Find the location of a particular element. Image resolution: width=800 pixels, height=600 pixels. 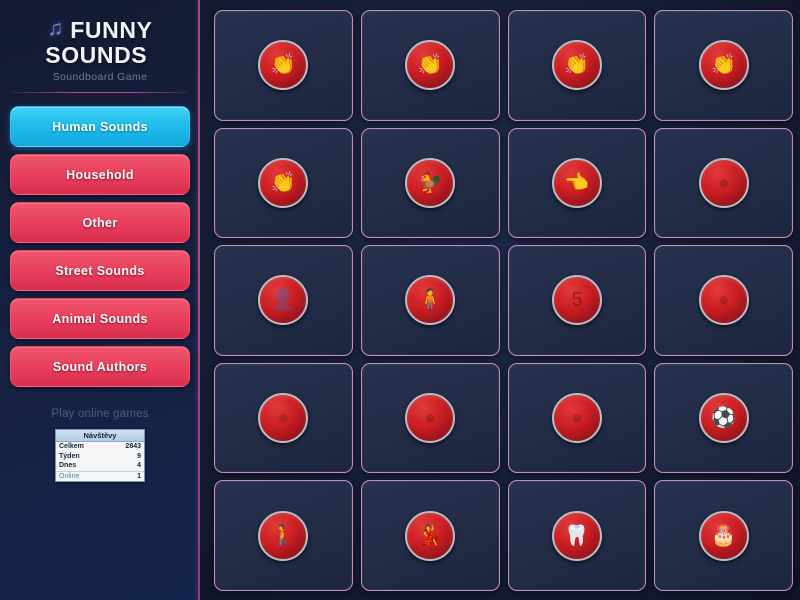

sound-tile-6: 🐓 is located at coordinates (430, 183).